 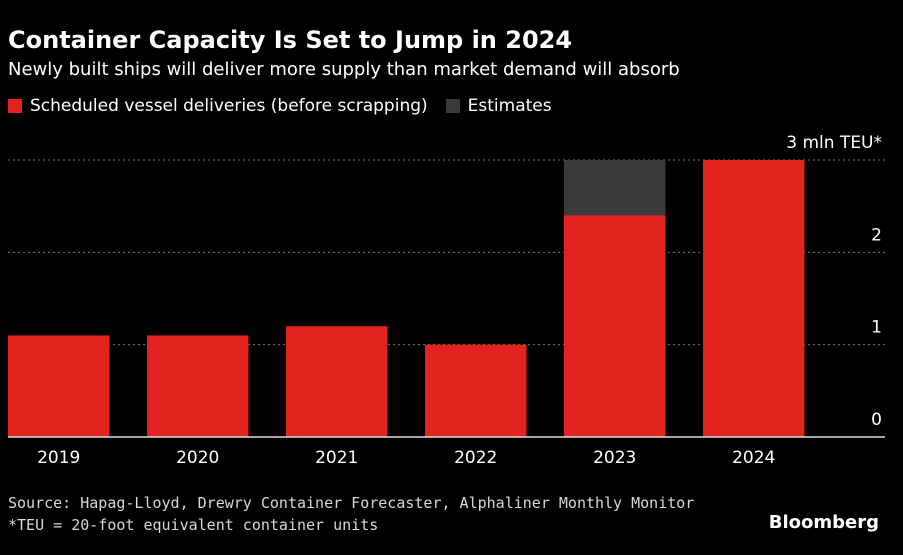 I want to click on bar-deliveries-2023, so click(x=615, y=326).